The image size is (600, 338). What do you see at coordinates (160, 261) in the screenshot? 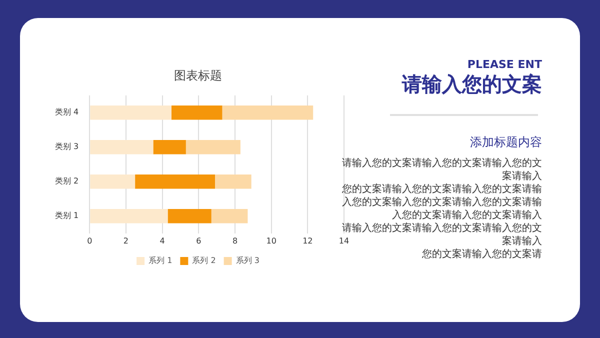
I see `legend-label: 系列 1` at bounding box center [160, 261].